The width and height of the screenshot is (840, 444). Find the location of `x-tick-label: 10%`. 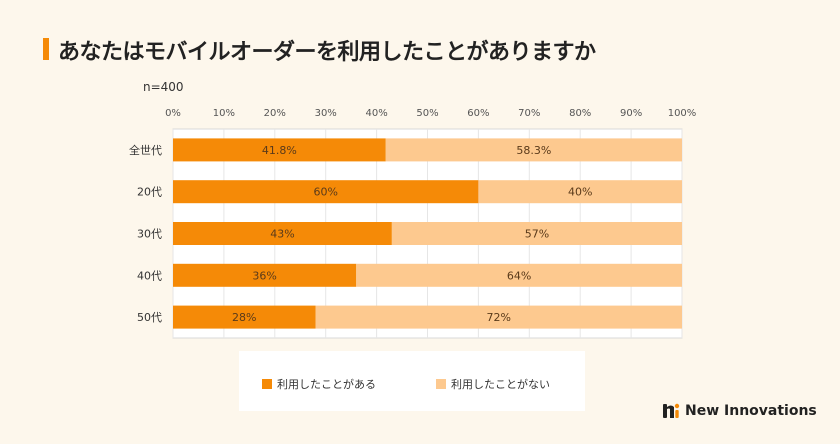

x-tick-label: 10% is located at coordinates (224, 113).